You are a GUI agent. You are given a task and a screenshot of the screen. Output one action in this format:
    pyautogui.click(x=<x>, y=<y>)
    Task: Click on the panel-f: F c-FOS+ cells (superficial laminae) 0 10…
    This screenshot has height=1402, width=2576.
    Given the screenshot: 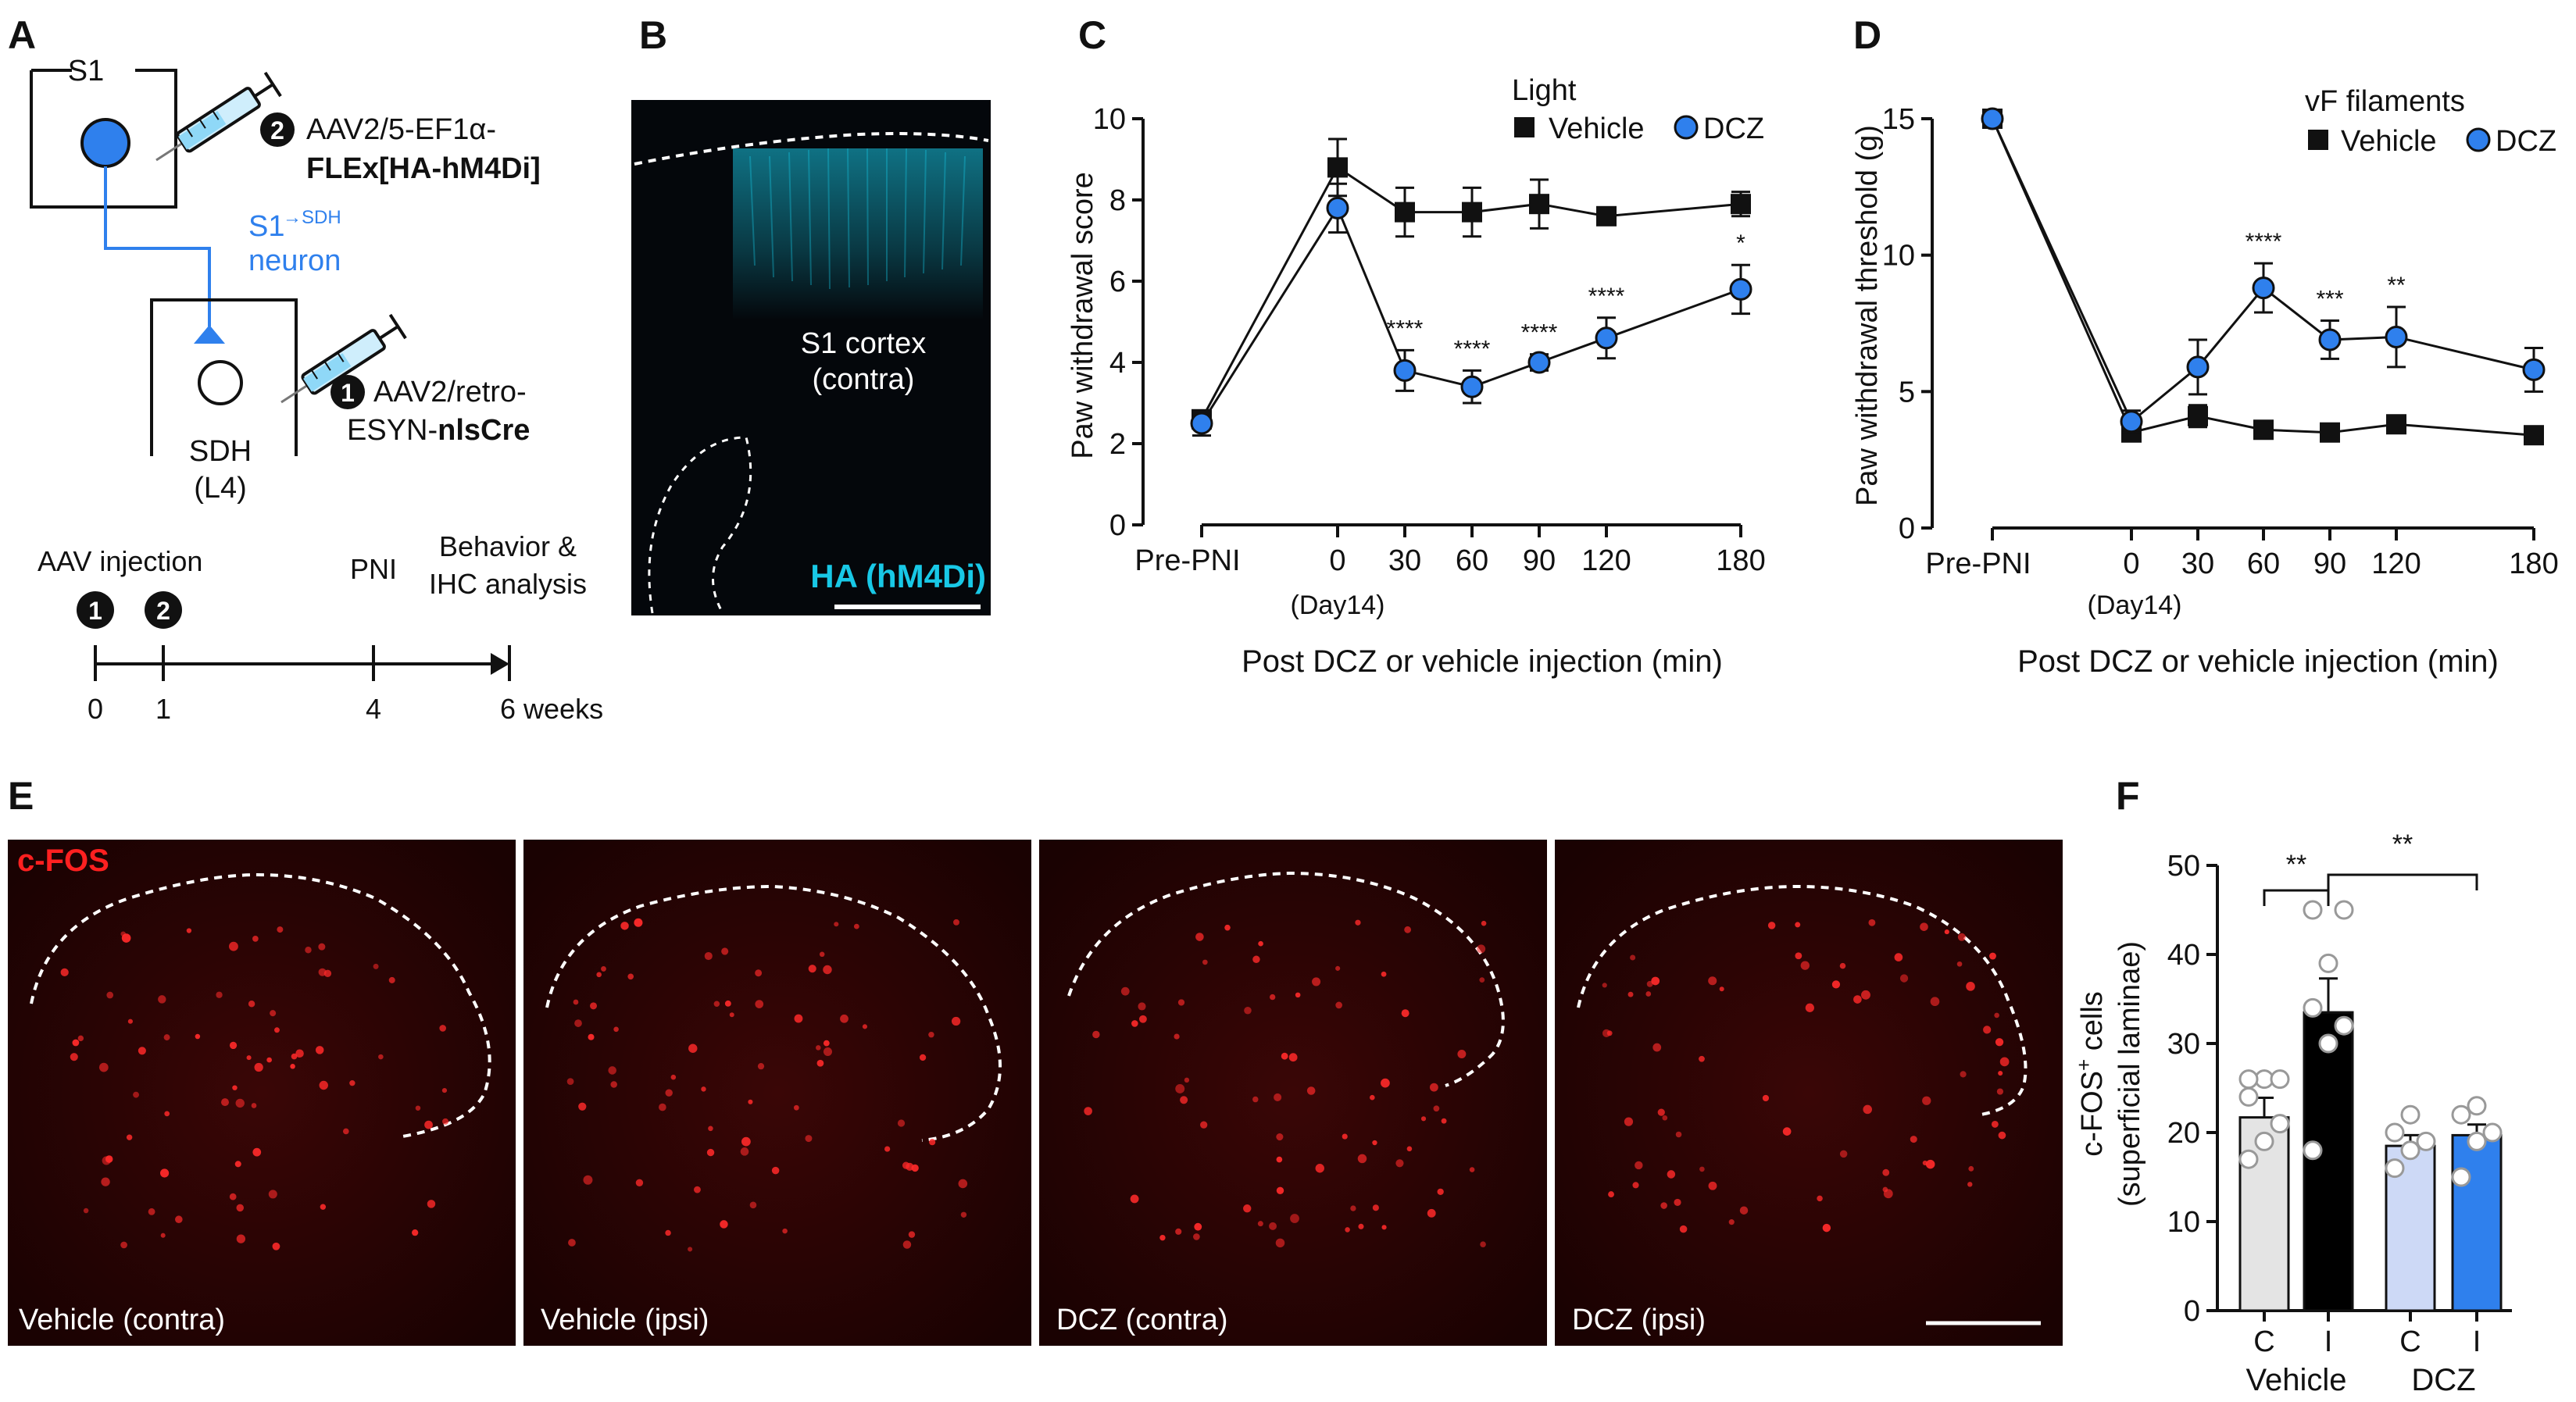 What is the action you would take?
    pyautogui.click(x=2292, y=1085)
    